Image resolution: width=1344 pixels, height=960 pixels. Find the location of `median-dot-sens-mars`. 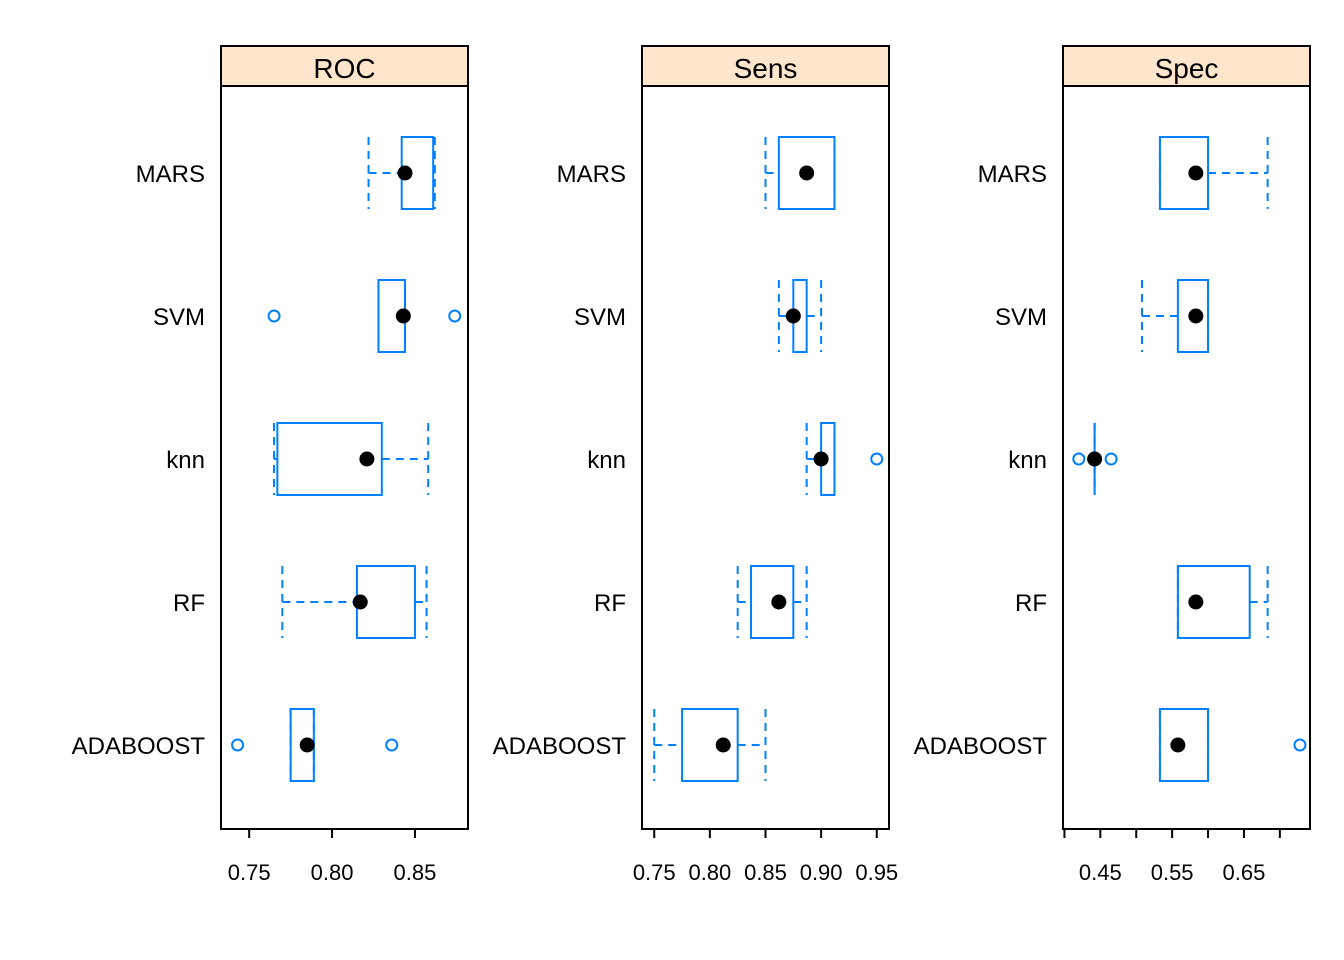

median-dot-sens-mars is located at coordinates (807, 173).